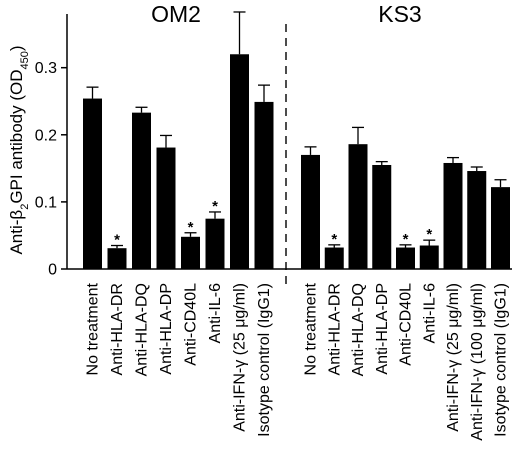  Describe the element at coordinates (46, 202) in the screenshot. I see `y-tick-label: 0.1` at that location.